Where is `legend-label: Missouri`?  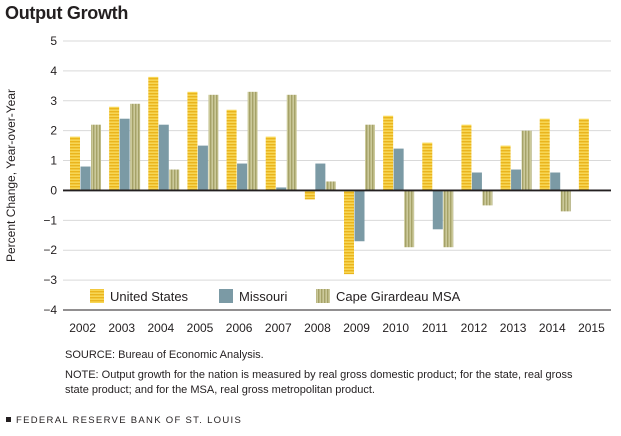 legend-label: Missouri is located at coordinates (263, 296).